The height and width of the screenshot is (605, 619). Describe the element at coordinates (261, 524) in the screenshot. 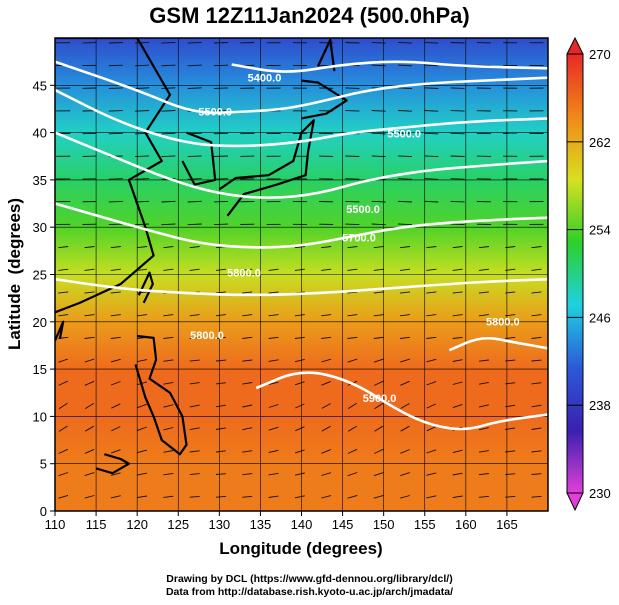

I see `x-tick-label: 135` at that location.